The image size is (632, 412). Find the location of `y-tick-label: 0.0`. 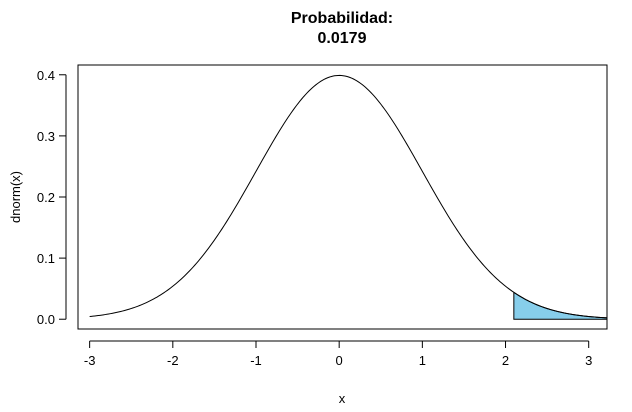

y-tick-label: 0.0 is located at coordinates (46, 319).